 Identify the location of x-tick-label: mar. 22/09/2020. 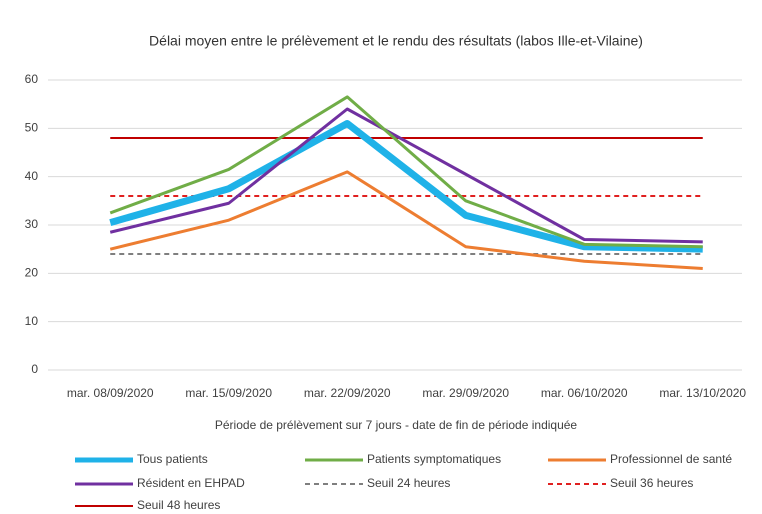
(347, 393).